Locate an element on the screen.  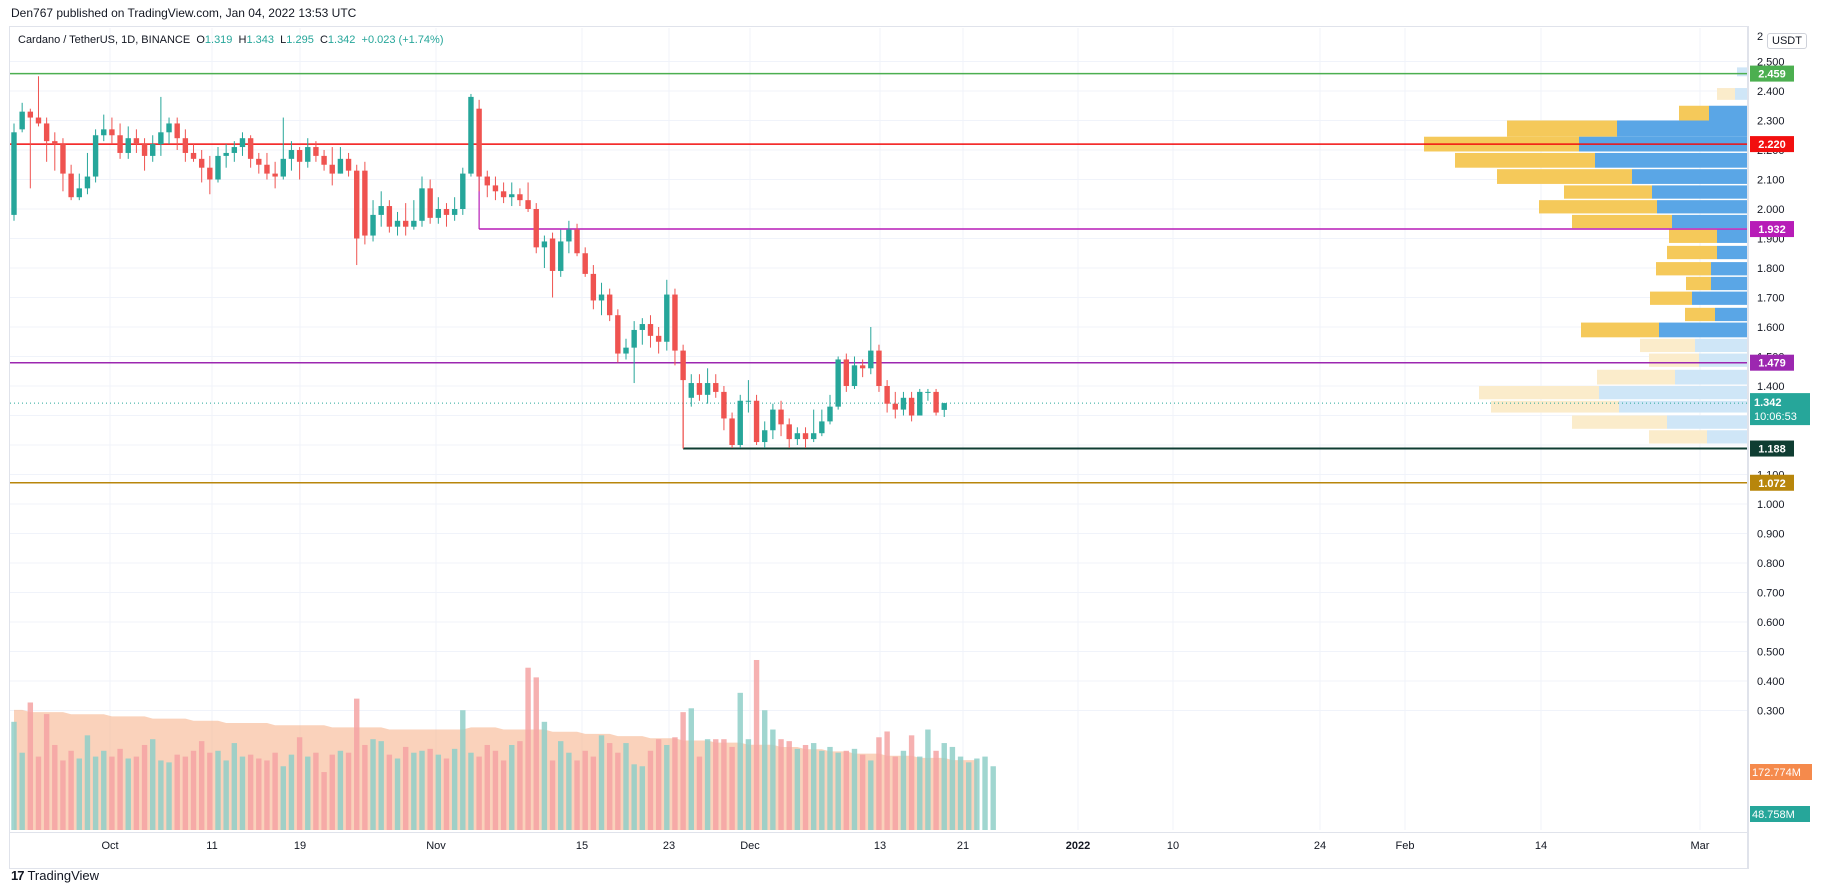
time-tick-label: 19 is located at coordinates (300, 846).